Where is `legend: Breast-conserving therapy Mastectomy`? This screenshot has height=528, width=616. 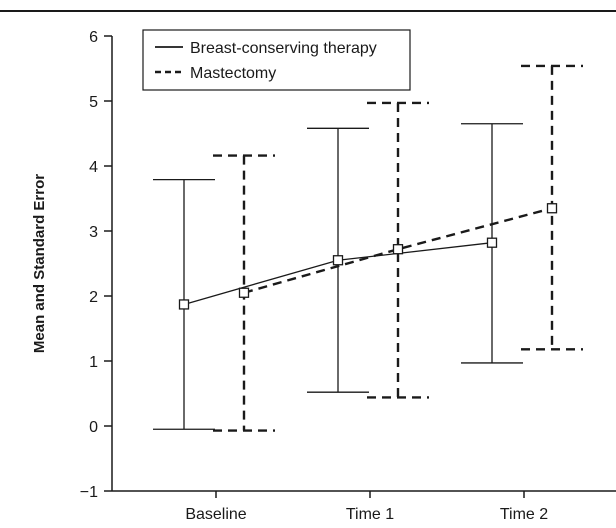 legend: Breast-conserving therapy Mastectomy is located at coordinates (276, 60).